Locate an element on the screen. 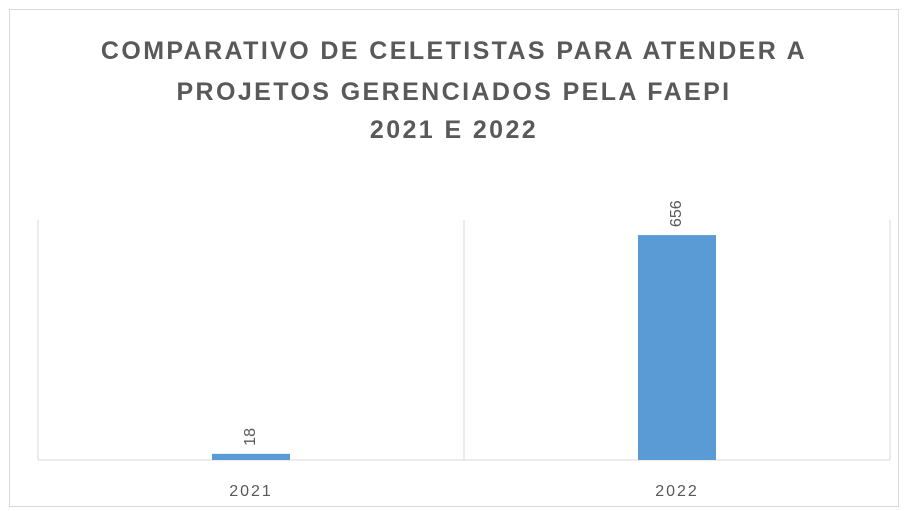 The height and width of the screenshot is (511, 908). x-tick-label: 2022 is located at coordinates (677, 491).